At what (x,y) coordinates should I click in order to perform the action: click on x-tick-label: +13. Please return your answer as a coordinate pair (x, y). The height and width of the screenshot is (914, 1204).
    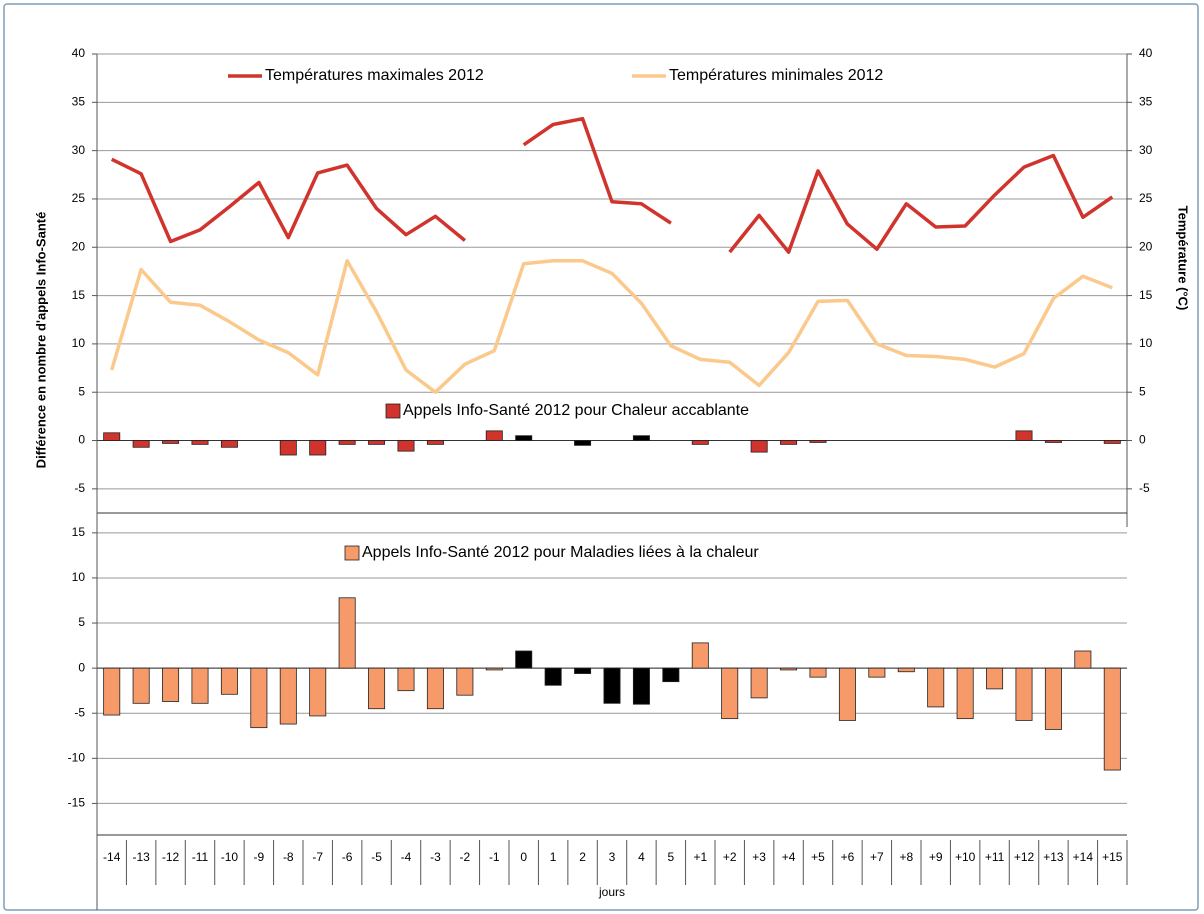
    Looking at the image, I should click on (1053, 857).